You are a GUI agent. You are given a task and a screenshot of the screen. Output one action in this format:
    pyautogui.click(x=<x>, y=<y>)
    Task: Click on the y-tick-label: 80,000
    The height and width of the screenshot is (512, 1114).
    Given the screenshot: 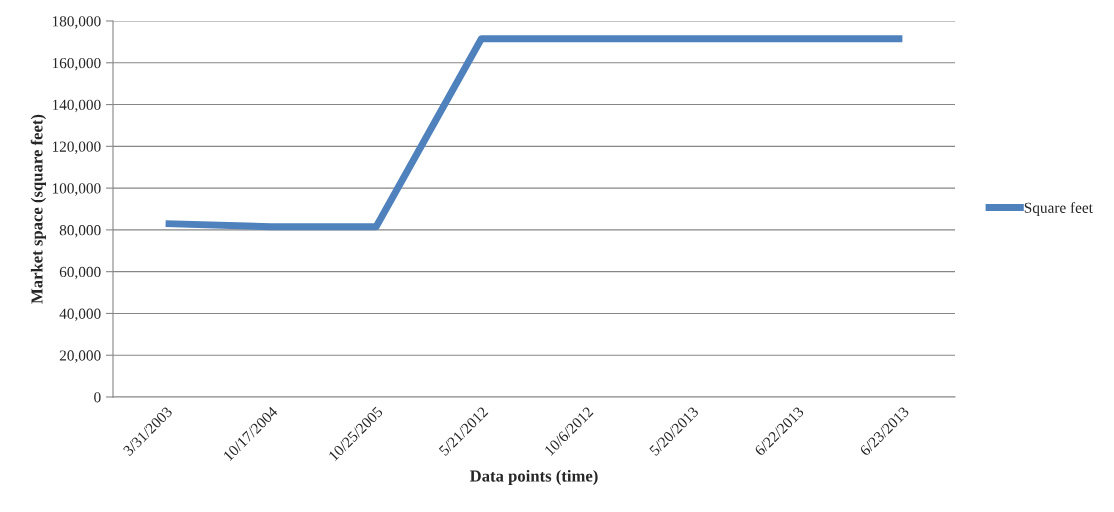 What is the action you would take?
    pyautogui.click(x=80, y=231)
    